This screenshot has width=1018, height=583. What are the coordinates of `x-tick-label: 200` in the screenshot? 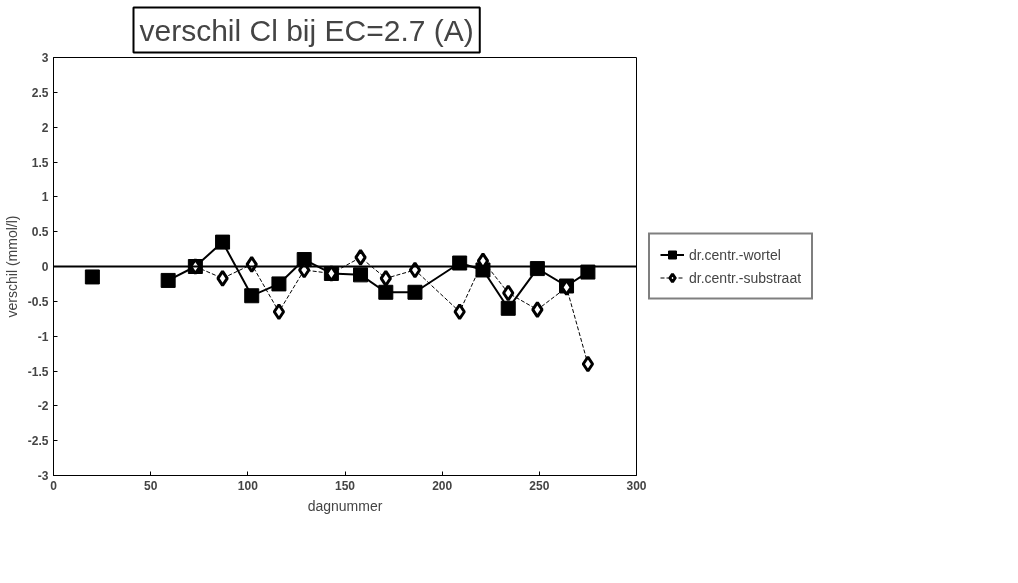 It's located at (442, 485).